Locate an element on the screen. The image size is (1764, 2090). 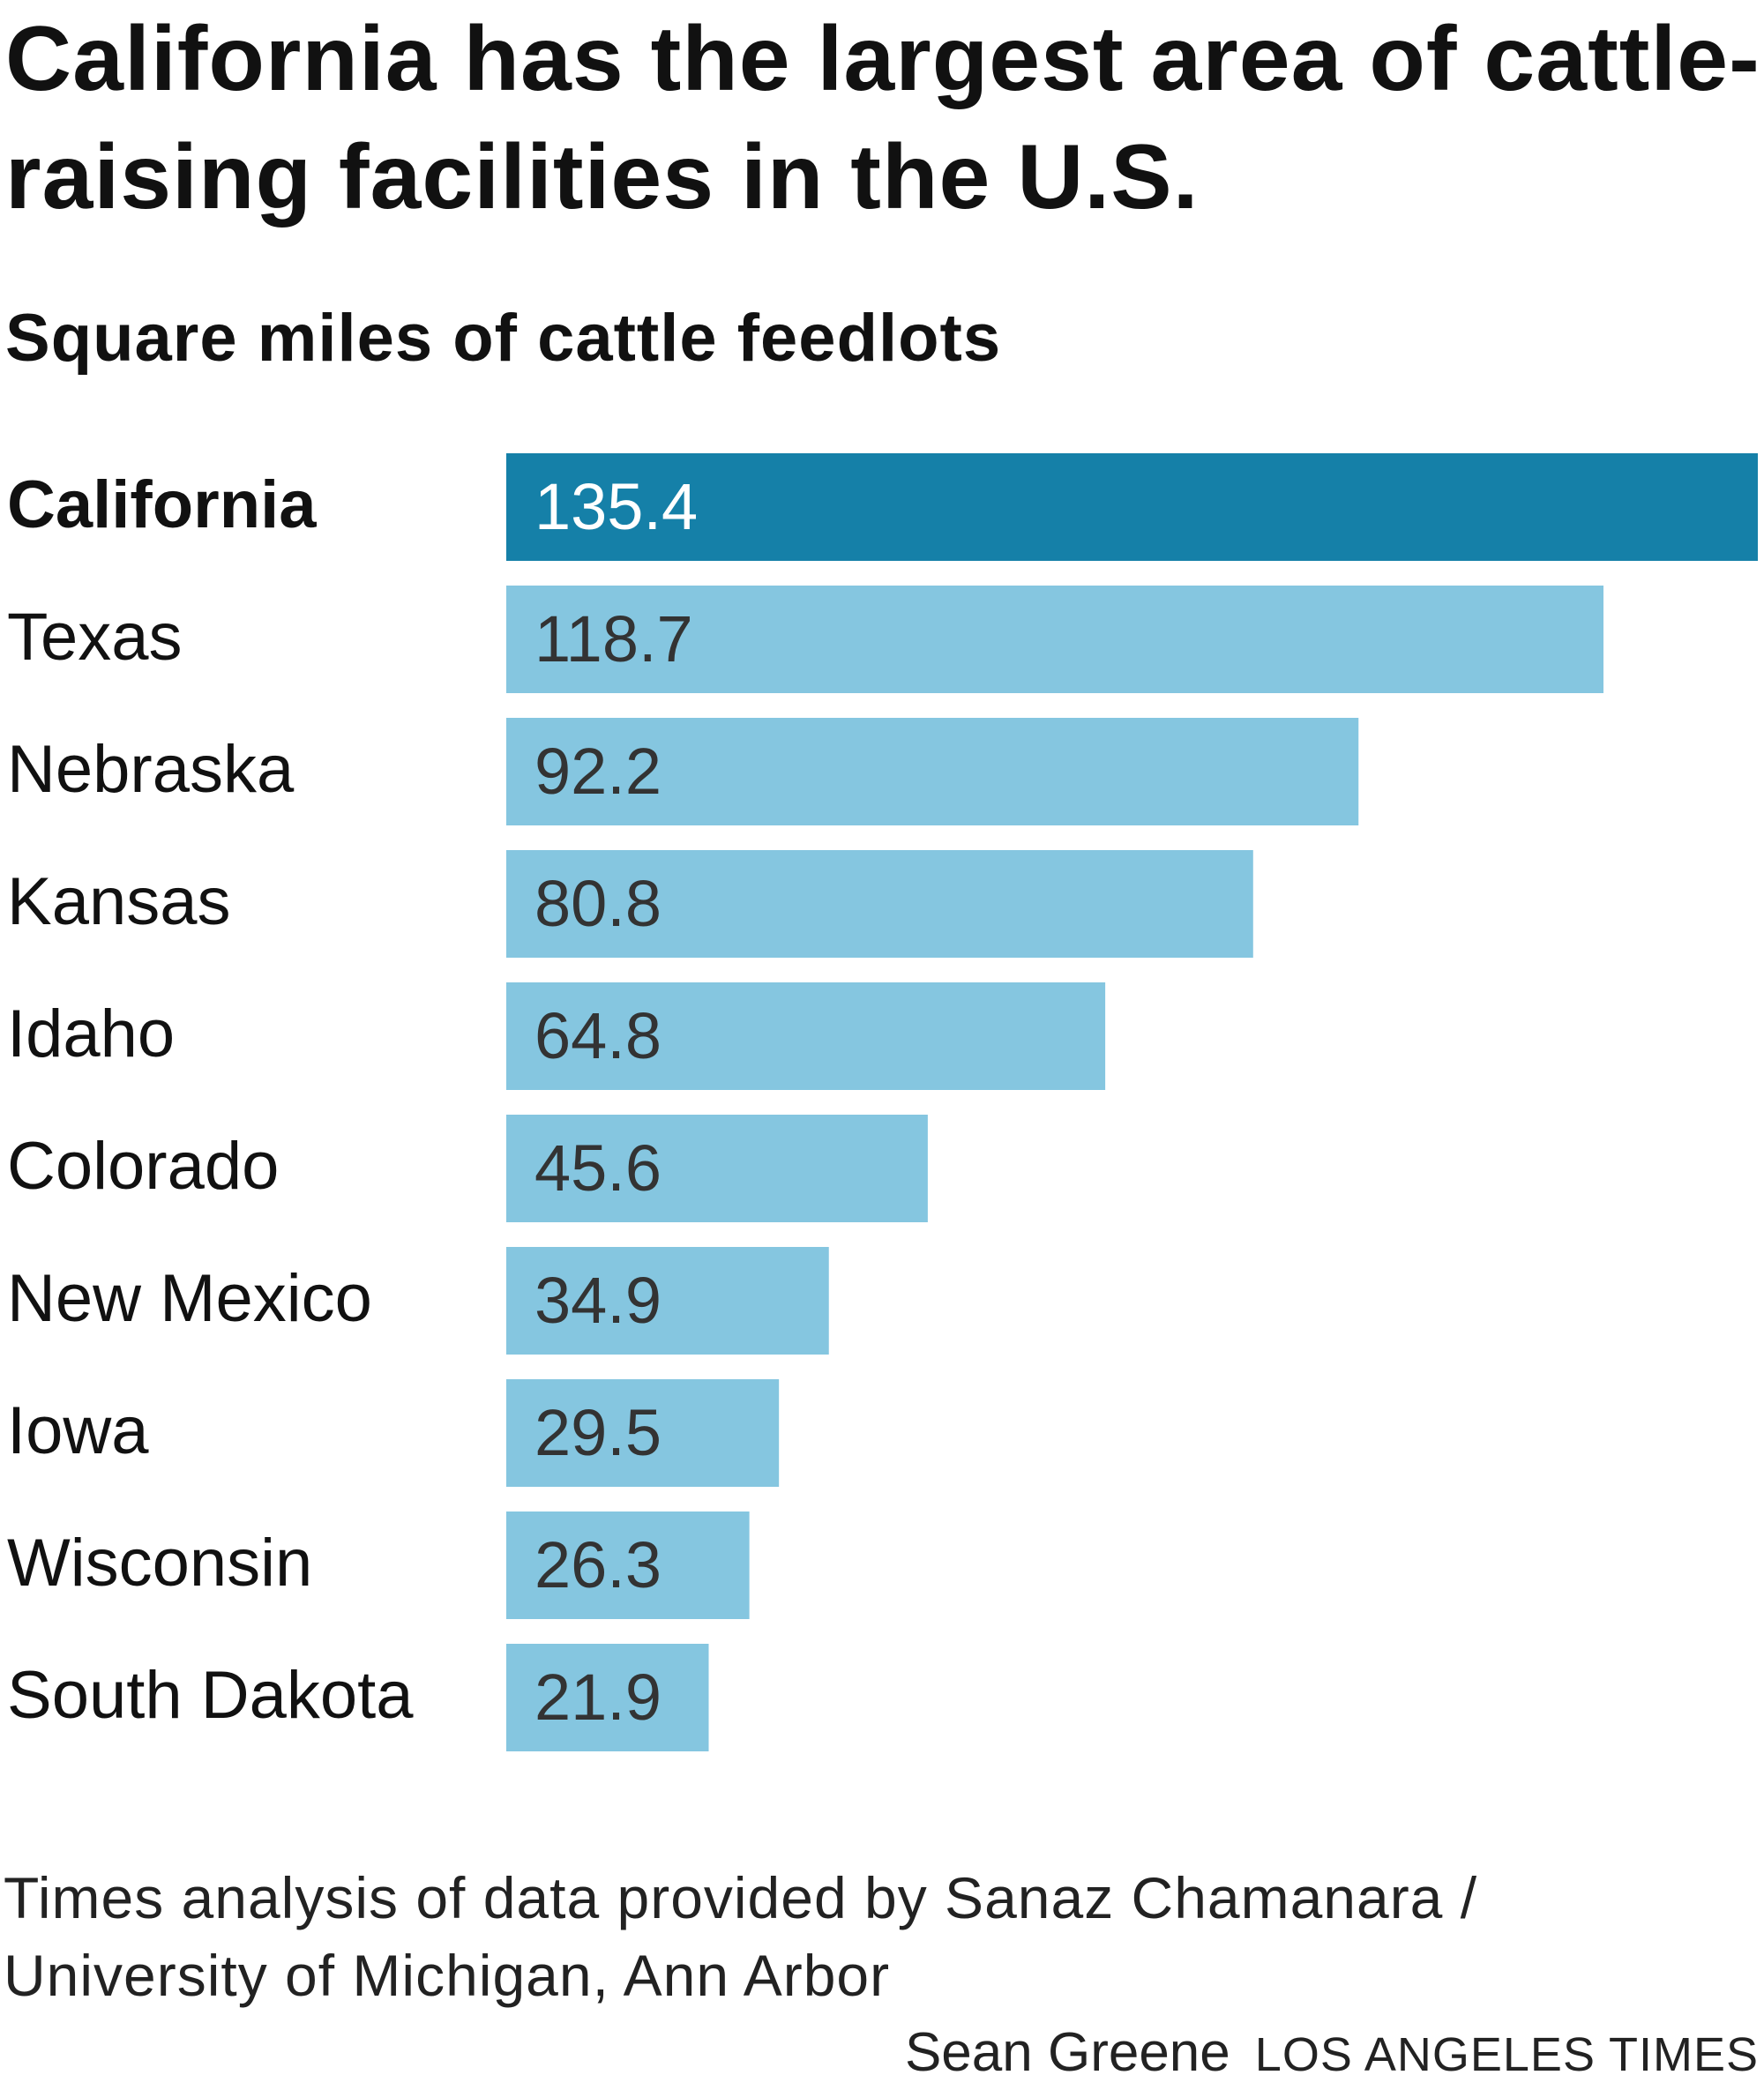
credit-line: Sean Greene LOS ANGELES TIMES is located at coordinates (1332, 2054).